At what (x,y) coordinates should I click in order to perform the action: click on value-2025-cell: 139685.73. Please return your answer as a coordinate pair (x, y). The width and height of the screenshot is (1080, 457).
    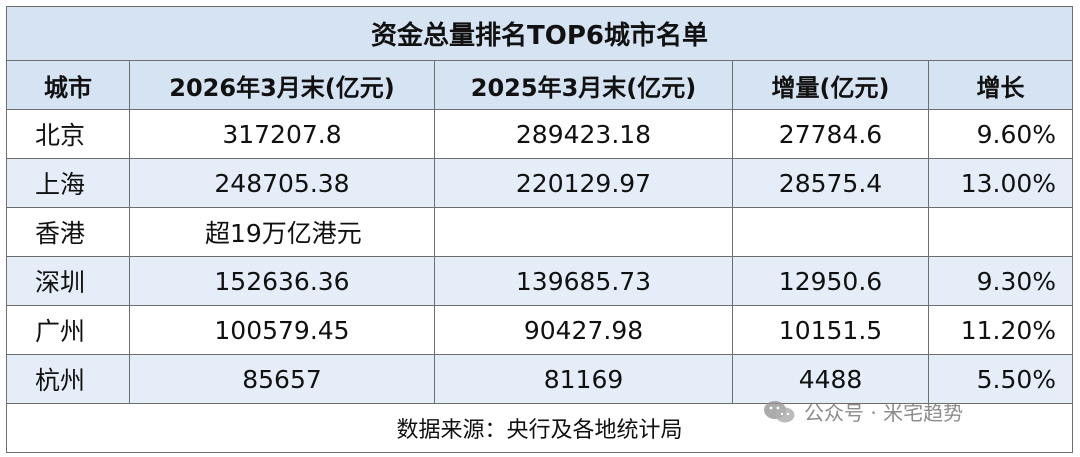
    Looking at the image, I should click on (583, 281).